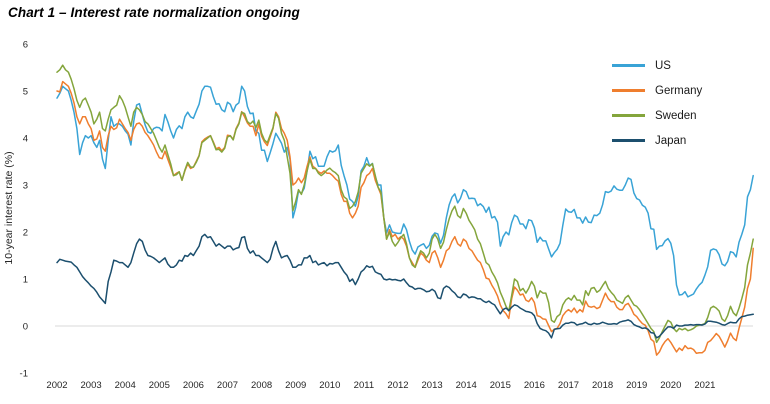  I want to click on x-tick-label: 2012, so click(397, 385).